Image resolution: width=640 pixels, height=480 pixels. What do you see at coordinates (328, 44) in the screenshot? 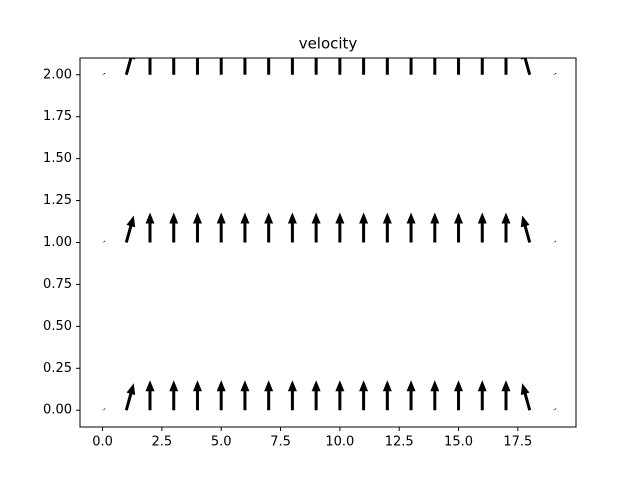
I see `chart-title: velocity` at bounding box center [328, 44].